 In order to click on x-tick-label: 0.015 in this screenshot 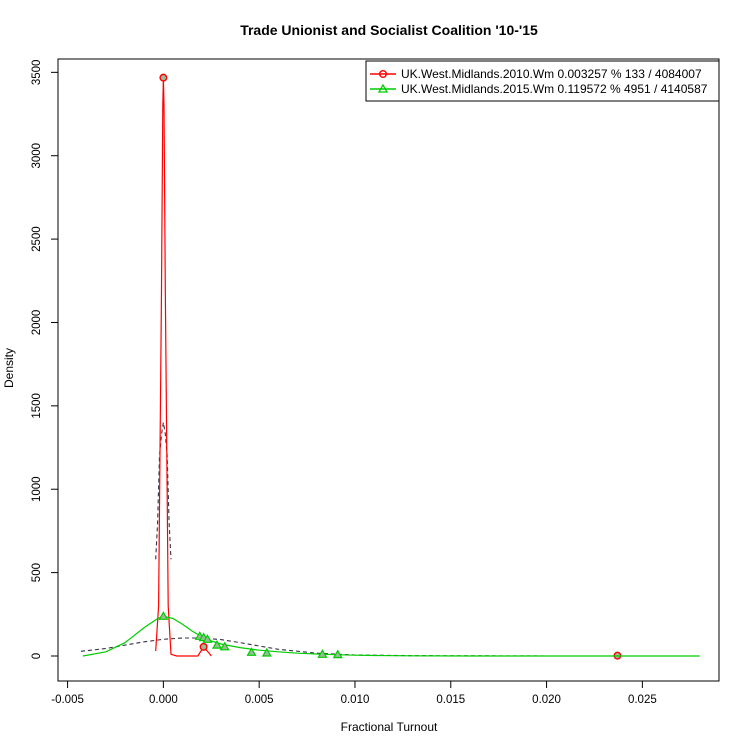, I will do `click(450, 700)`.